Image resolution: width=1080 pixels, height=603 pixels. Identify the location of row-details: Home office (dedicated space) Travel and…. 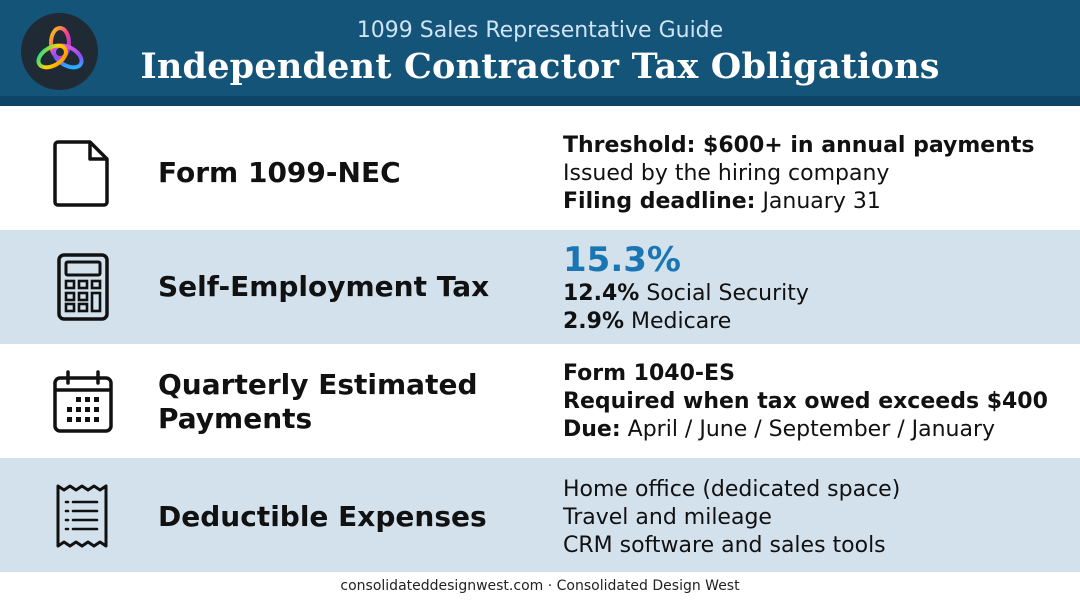
(731, 518).